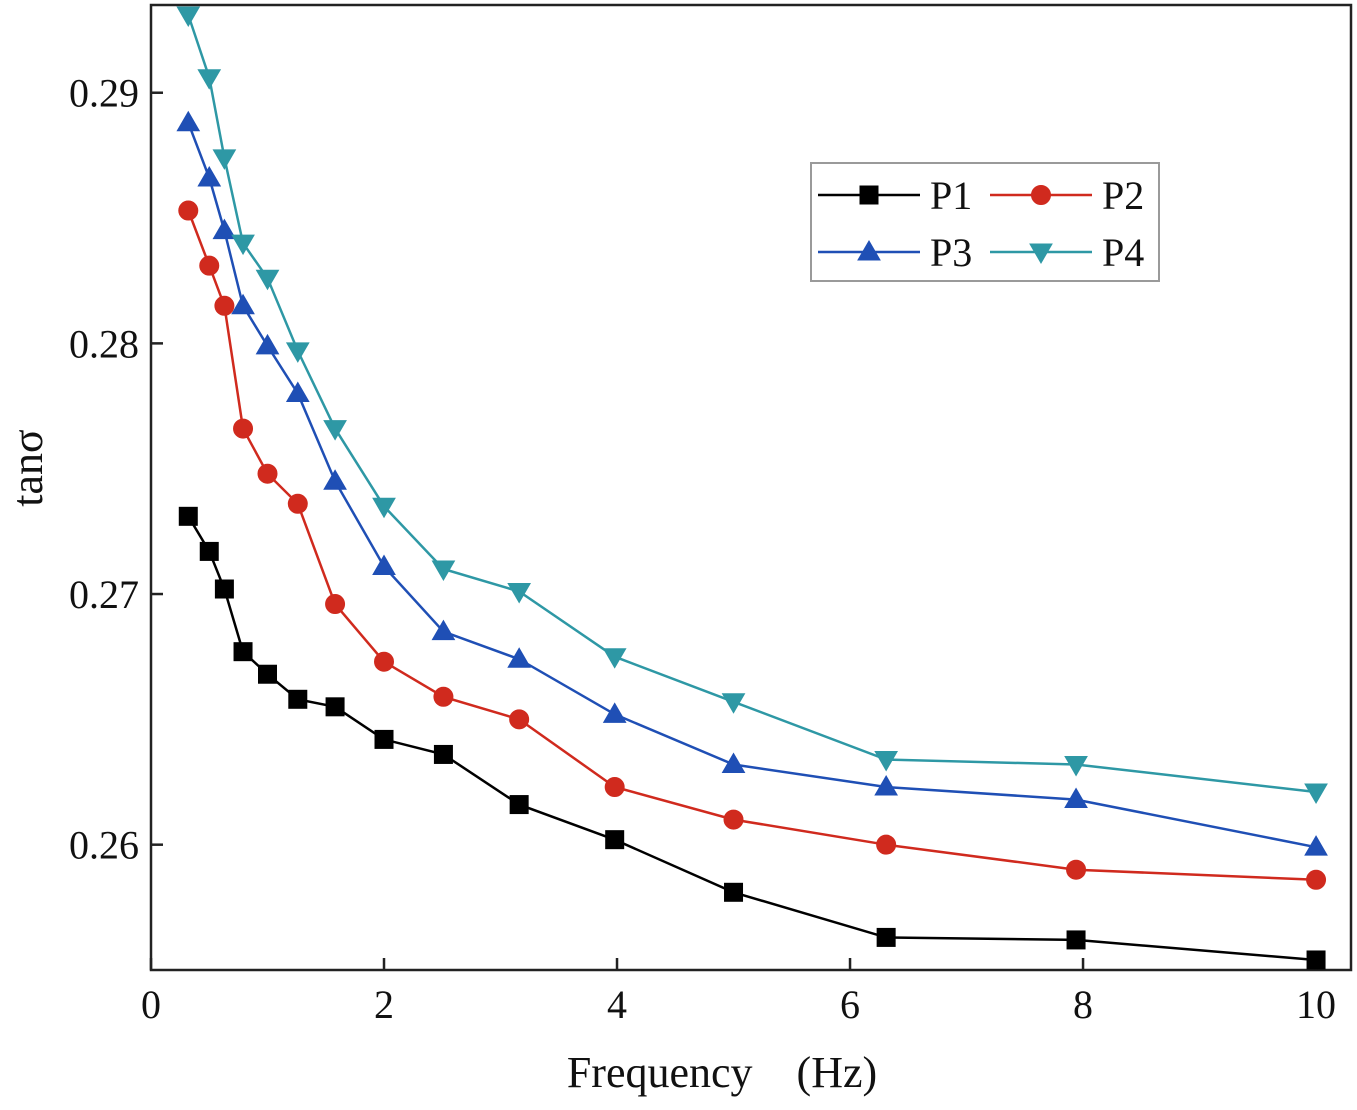 Image resolution: width=1357 pixels, height=1110 pixels. I want to click on legend-label: P4, so click(1123, 252).